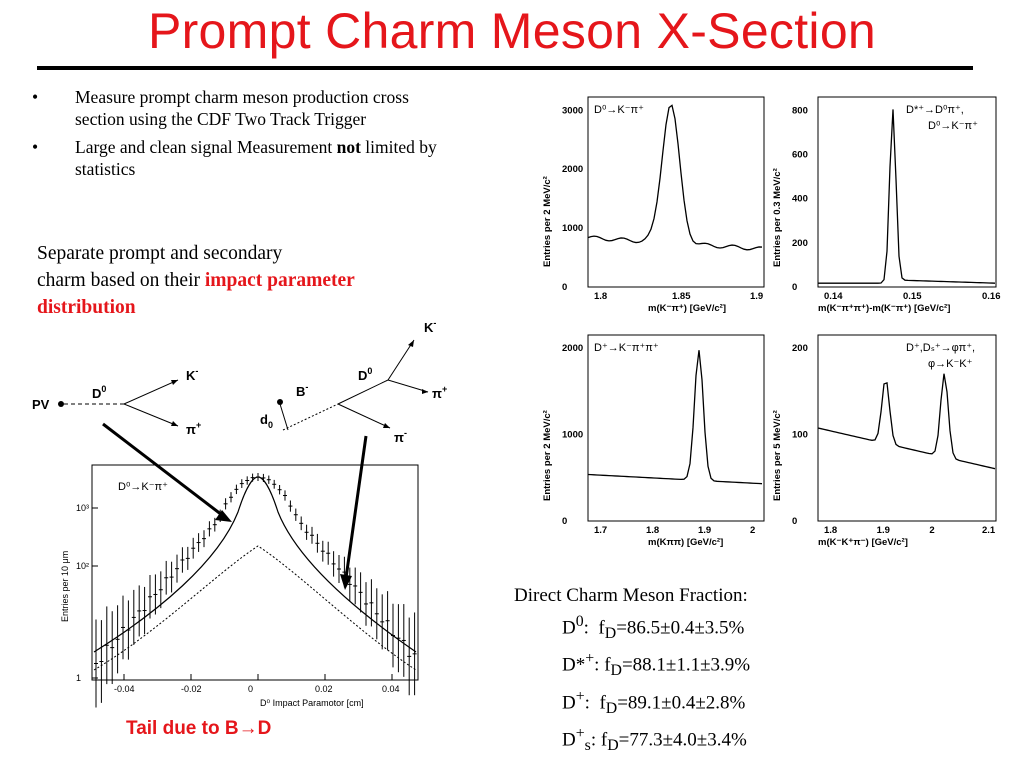 The image size is (1024, 768). Describe the element at coordinates (833, 296) in the screenshot. I see `mass-plot-xtick: 0.14` at that location.